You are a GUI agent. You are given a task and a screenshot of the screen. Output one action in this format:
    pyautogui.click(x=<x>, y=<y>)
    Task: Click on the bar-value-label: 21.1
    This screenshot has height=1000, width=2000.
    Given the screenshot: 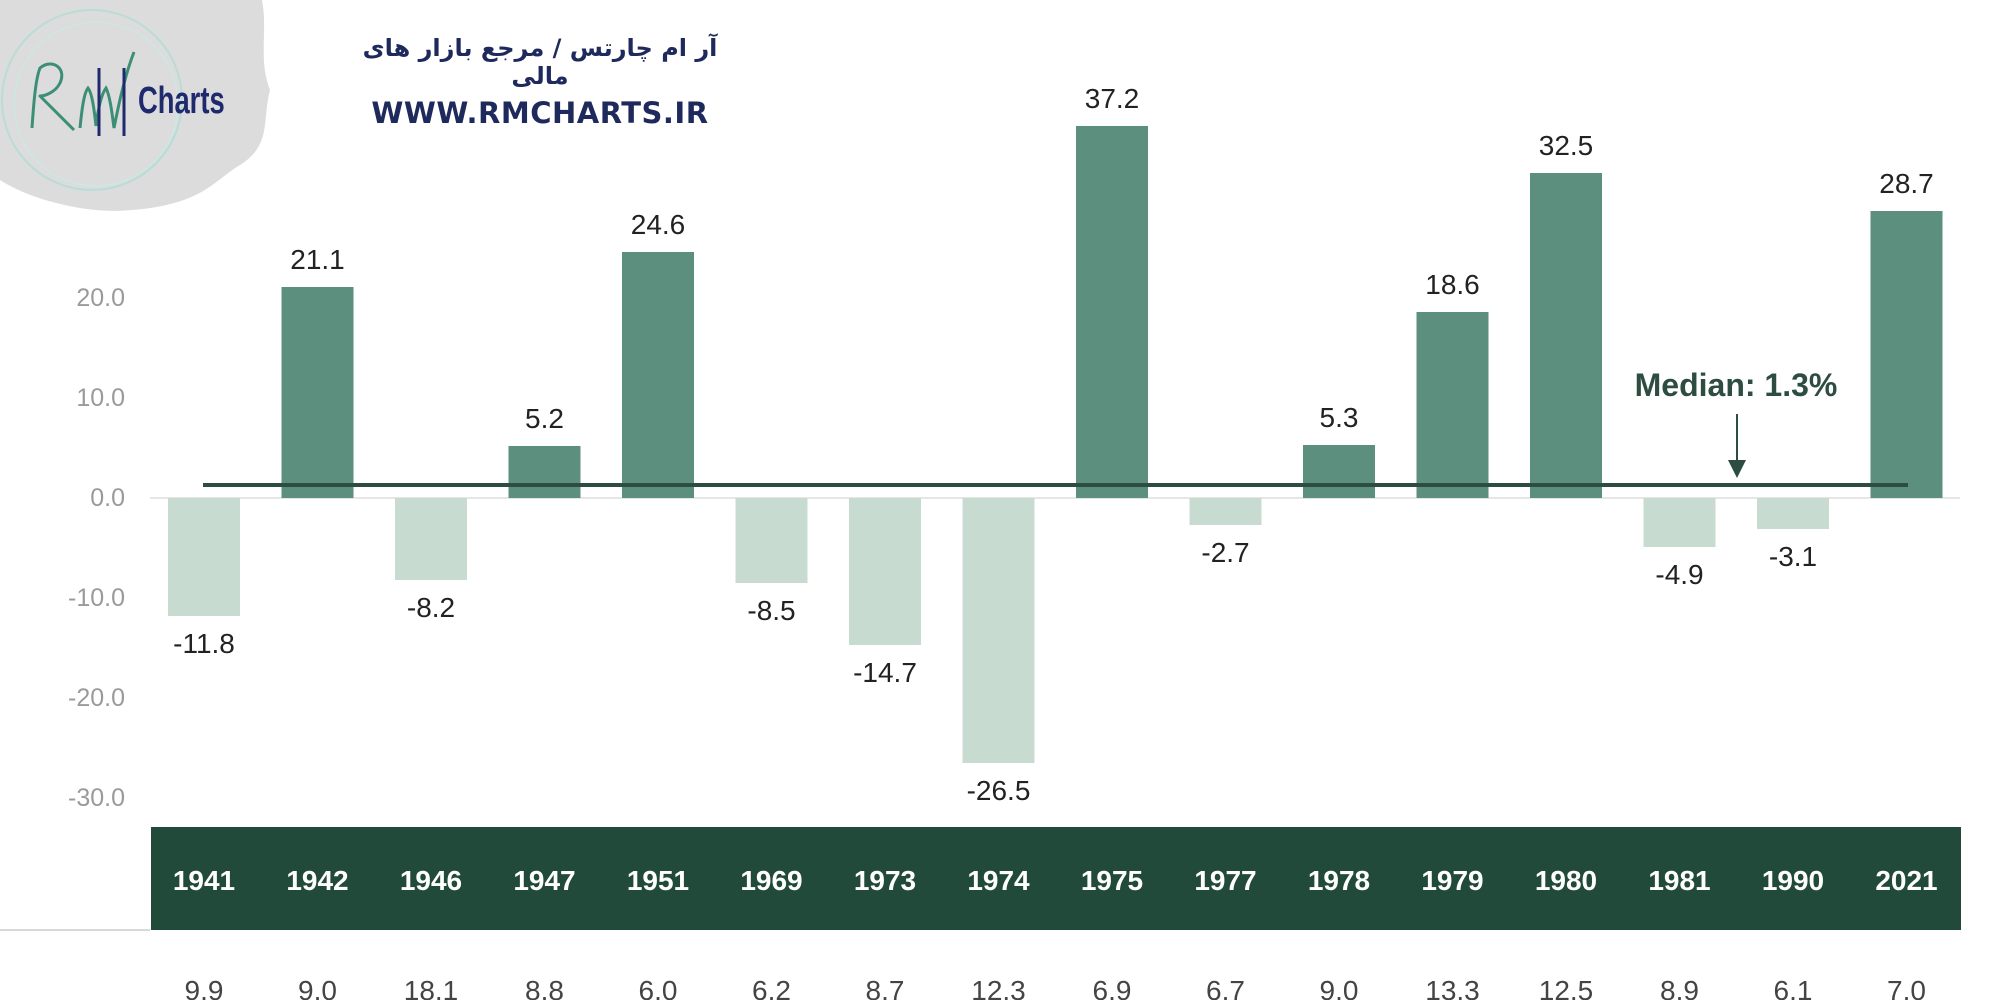 What is the action you would take?
    pyautogui.click(x=317, y=259)
    